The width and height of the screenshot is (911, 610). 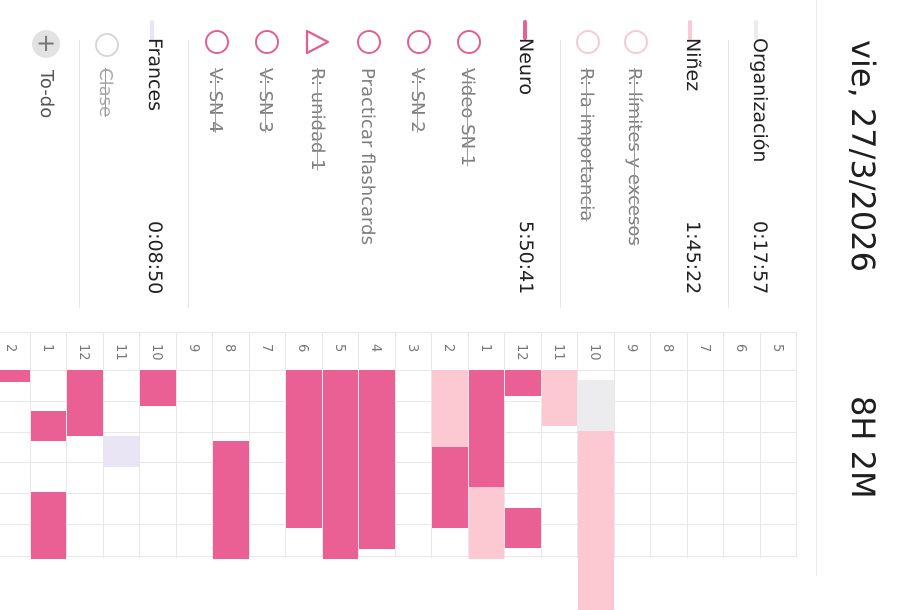 I want to click on hour-label: 3, so click(x=412, y=348).